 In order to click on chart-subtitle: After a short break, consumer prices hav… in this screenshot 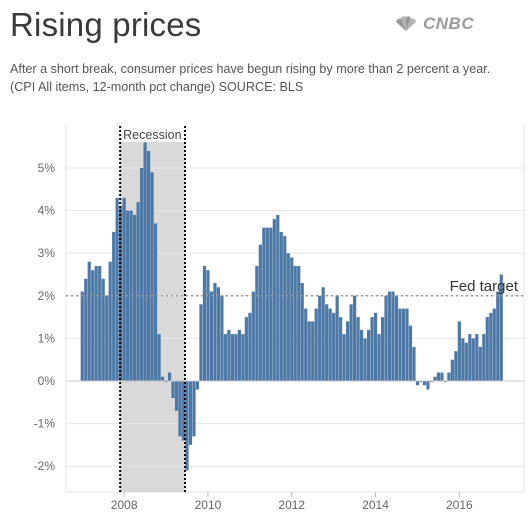, I will do `click(250, 78)`.